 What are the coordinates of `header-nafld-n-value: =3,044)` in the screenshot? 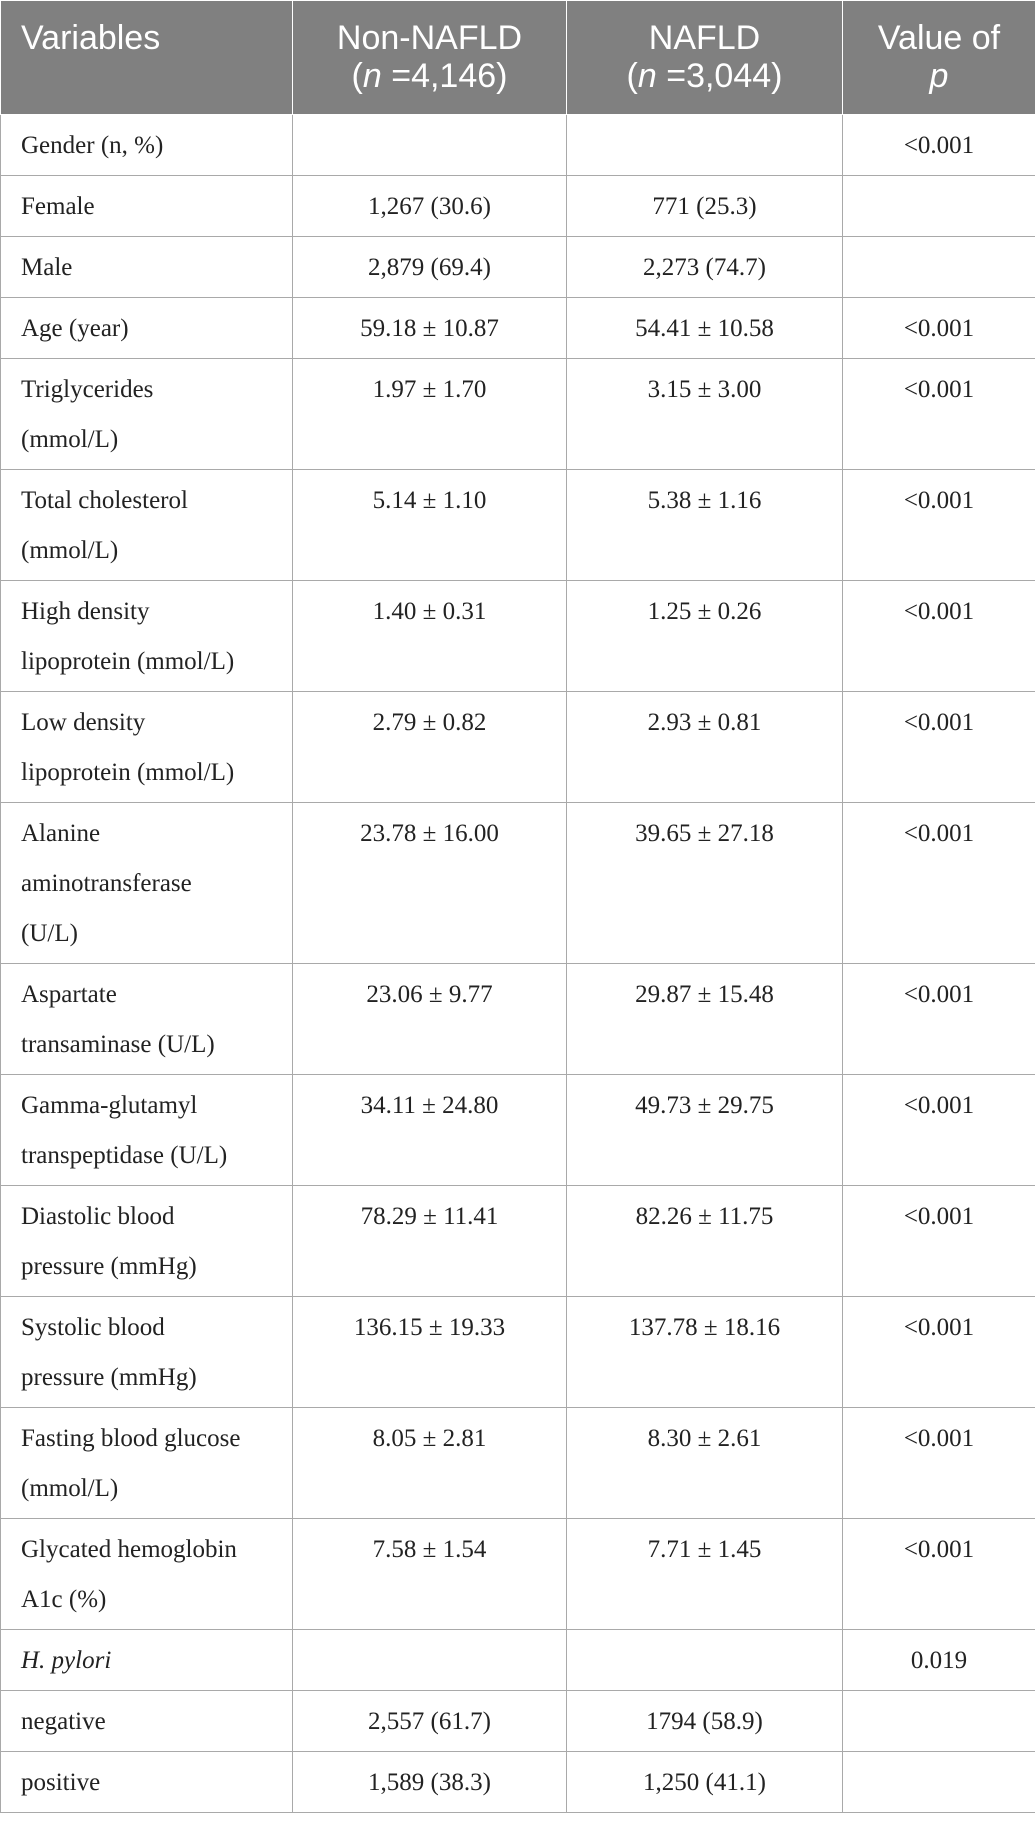 It's located at (724, 76).